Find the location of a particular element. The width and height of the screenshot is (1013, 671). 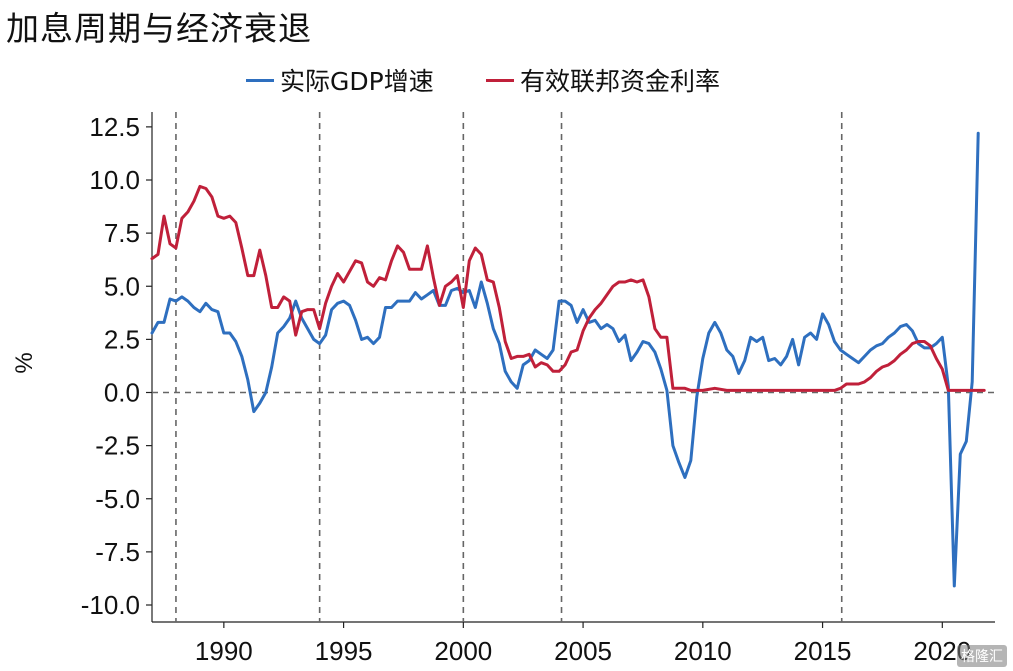

y-tick-label: 10.0 is located at coordinates (114, 180).